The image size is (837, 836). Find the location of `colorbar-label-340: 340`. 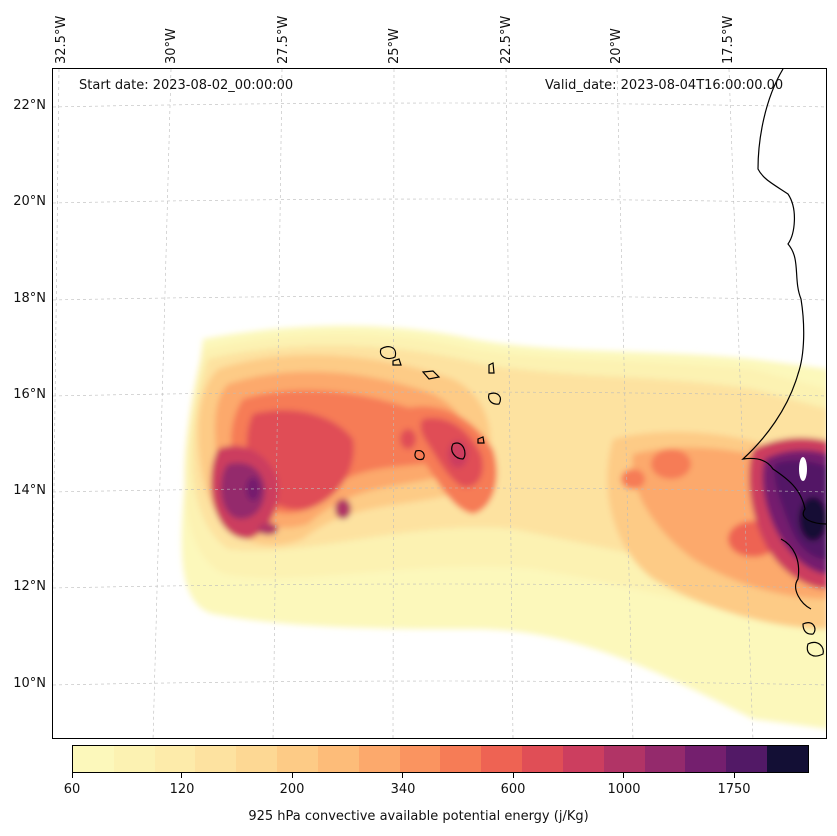

colorbar-label-340: 340 is located at coordinates (403, 789).